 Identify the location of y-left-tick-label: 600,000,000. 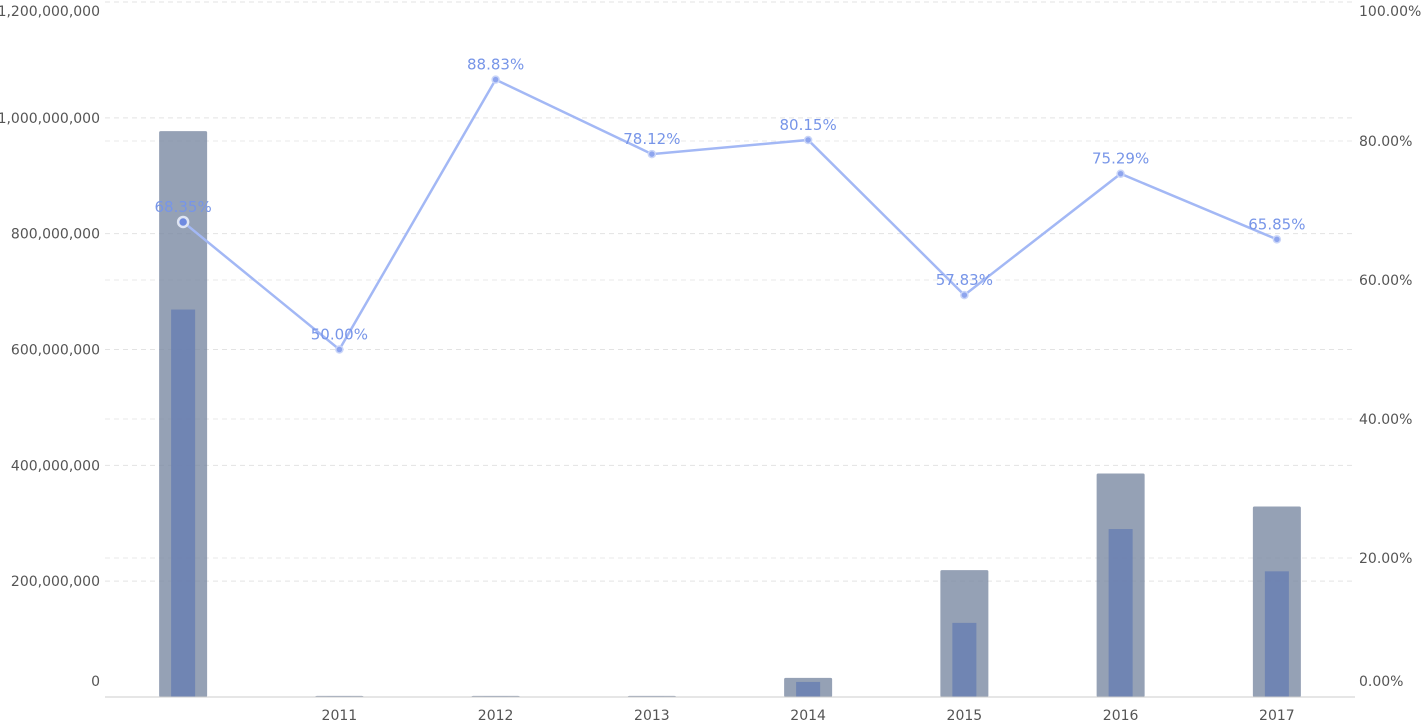
(55, 351).